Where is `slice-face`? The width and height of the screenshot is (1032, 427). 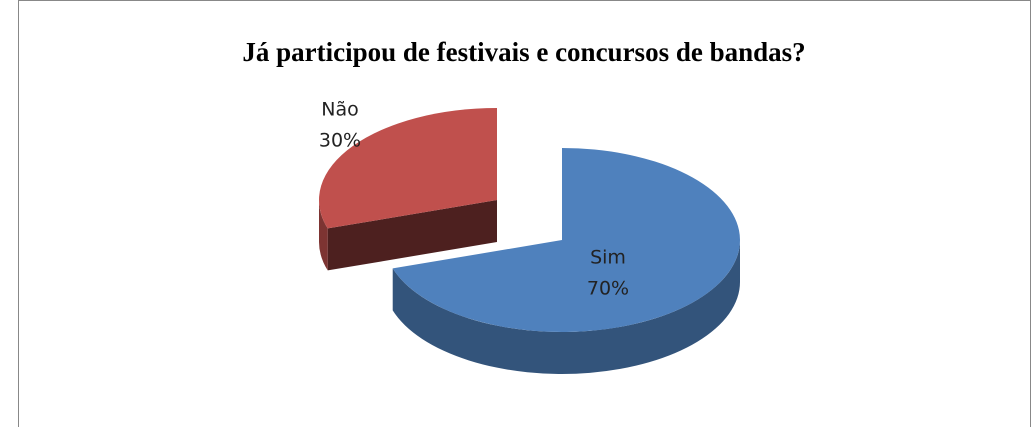
slice-face is located at coordinates (412, 235).